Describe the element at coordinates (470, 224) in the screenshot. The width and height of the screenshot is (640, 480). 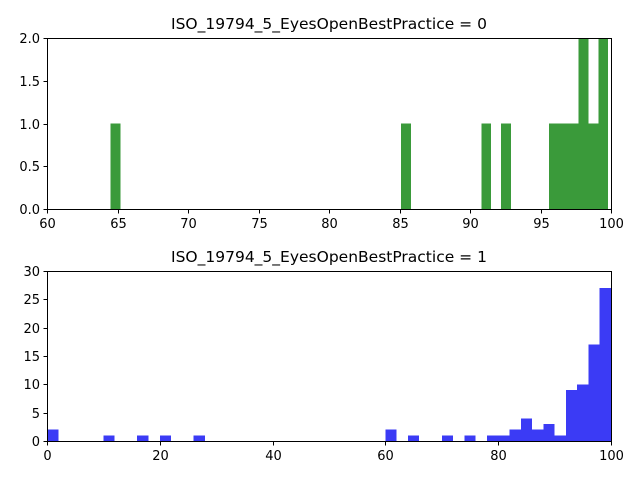
I see `x-tick-label: 90` at that location.